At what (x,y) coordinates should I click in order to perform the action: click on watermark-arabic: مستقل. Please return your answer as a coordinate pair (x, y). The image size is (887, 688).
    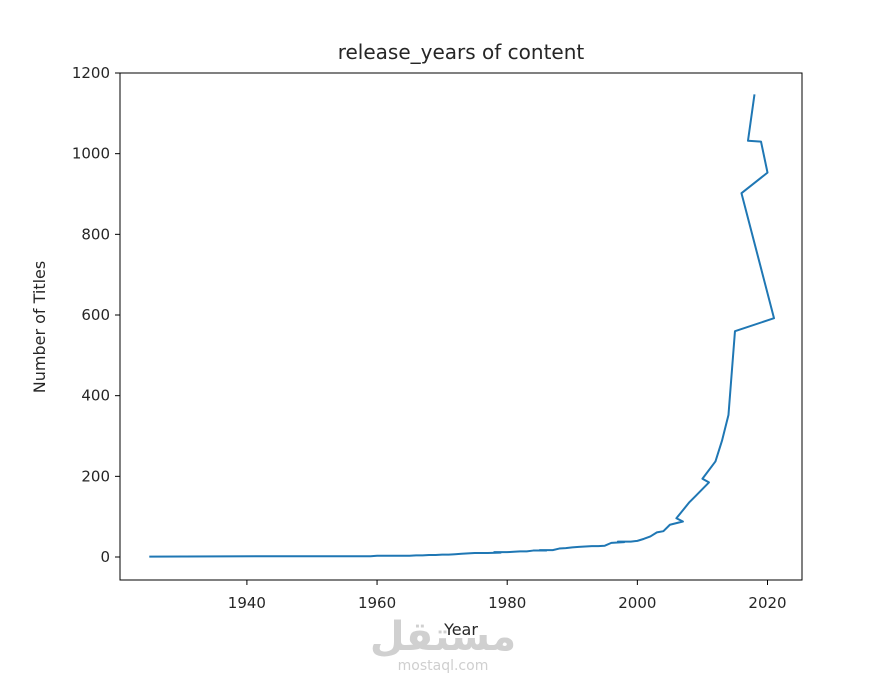
    Looking at the image, I should click on (443, 637).